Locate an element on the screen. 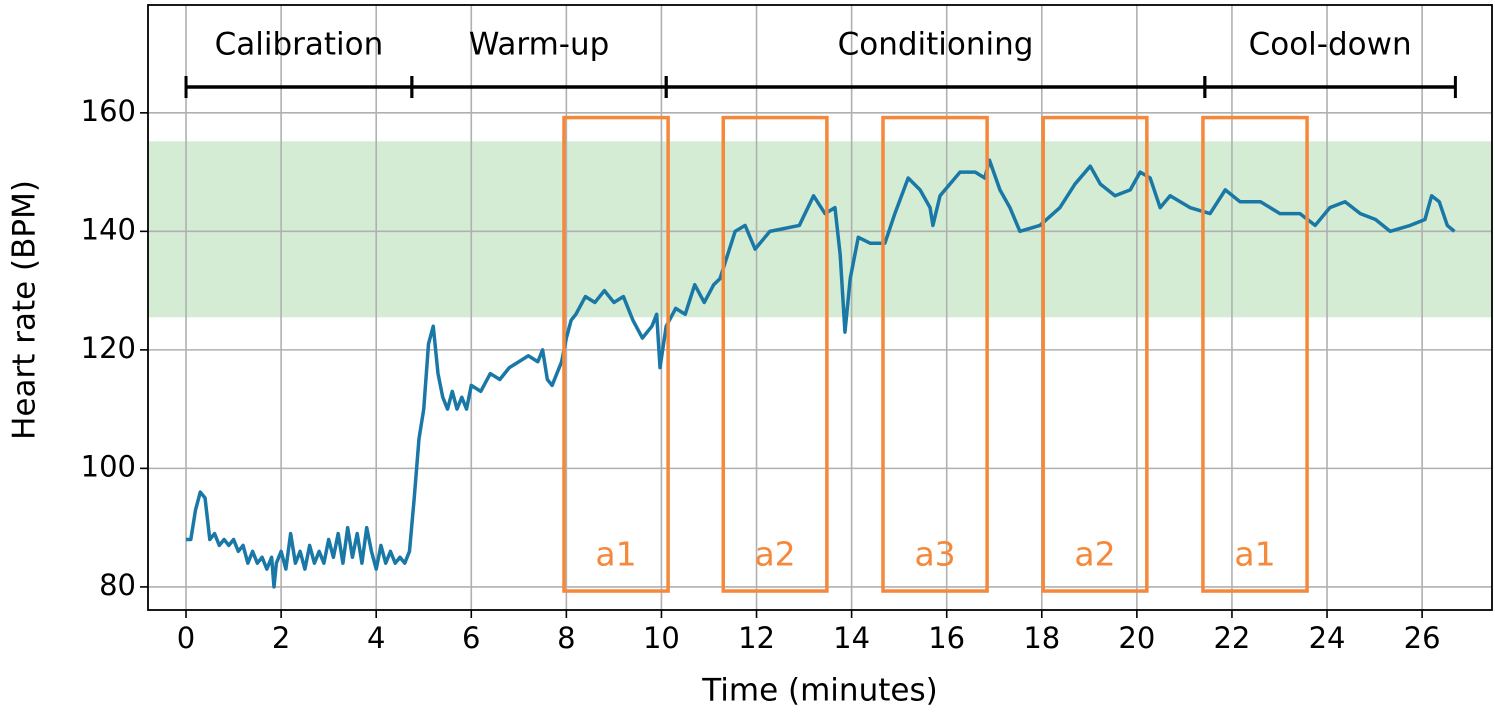 The width and height of the screenshot is (1495, 718). x-axis-label: Time (minutes) is located at coordinates (819, 691).